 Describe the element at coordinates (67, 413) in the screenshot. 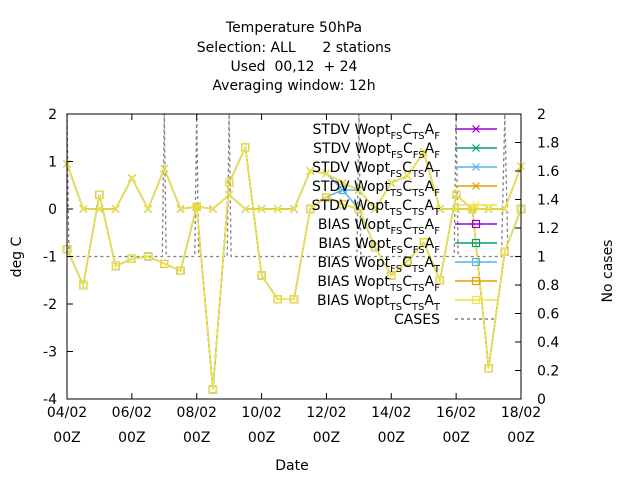

I see `x-tick-label-date: 04/02` at that location.